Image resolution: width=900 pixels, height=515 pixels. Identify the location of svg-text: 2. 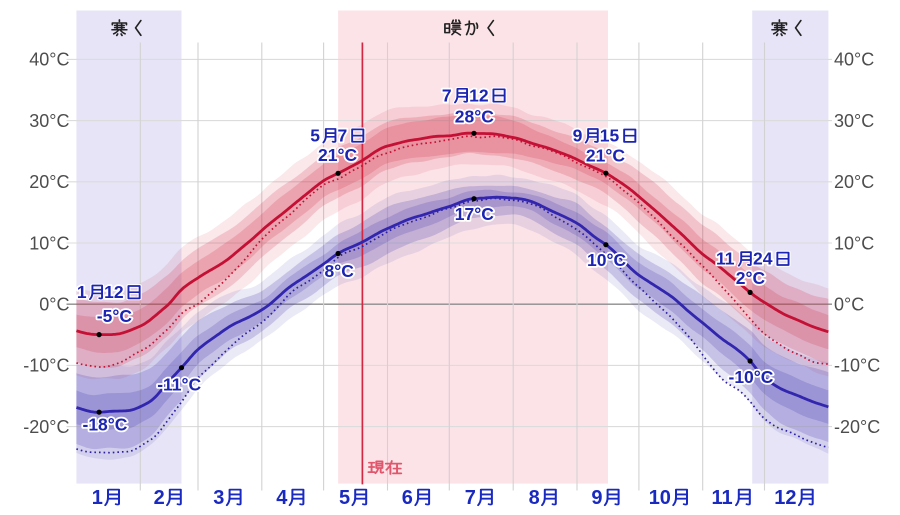
(159, 498).